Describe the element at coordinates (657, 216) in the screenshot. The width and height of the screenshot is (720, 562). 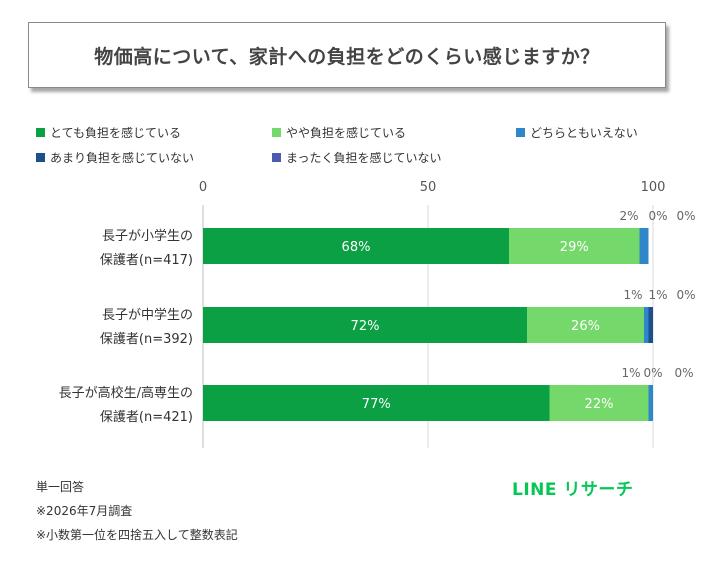
I see `data-label-0-series-3: 0%` at that location.